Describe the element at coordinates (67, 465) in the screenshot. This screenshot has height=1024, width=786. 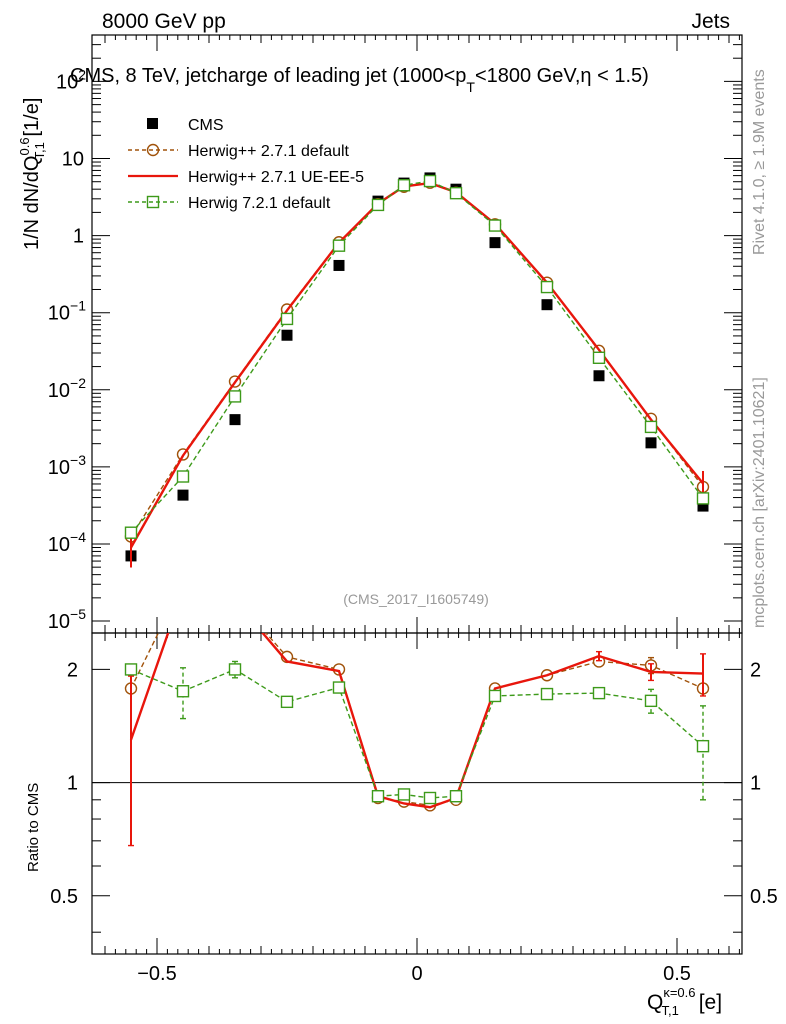
I see `y-tick-label-main: 10⁻³` at that location.